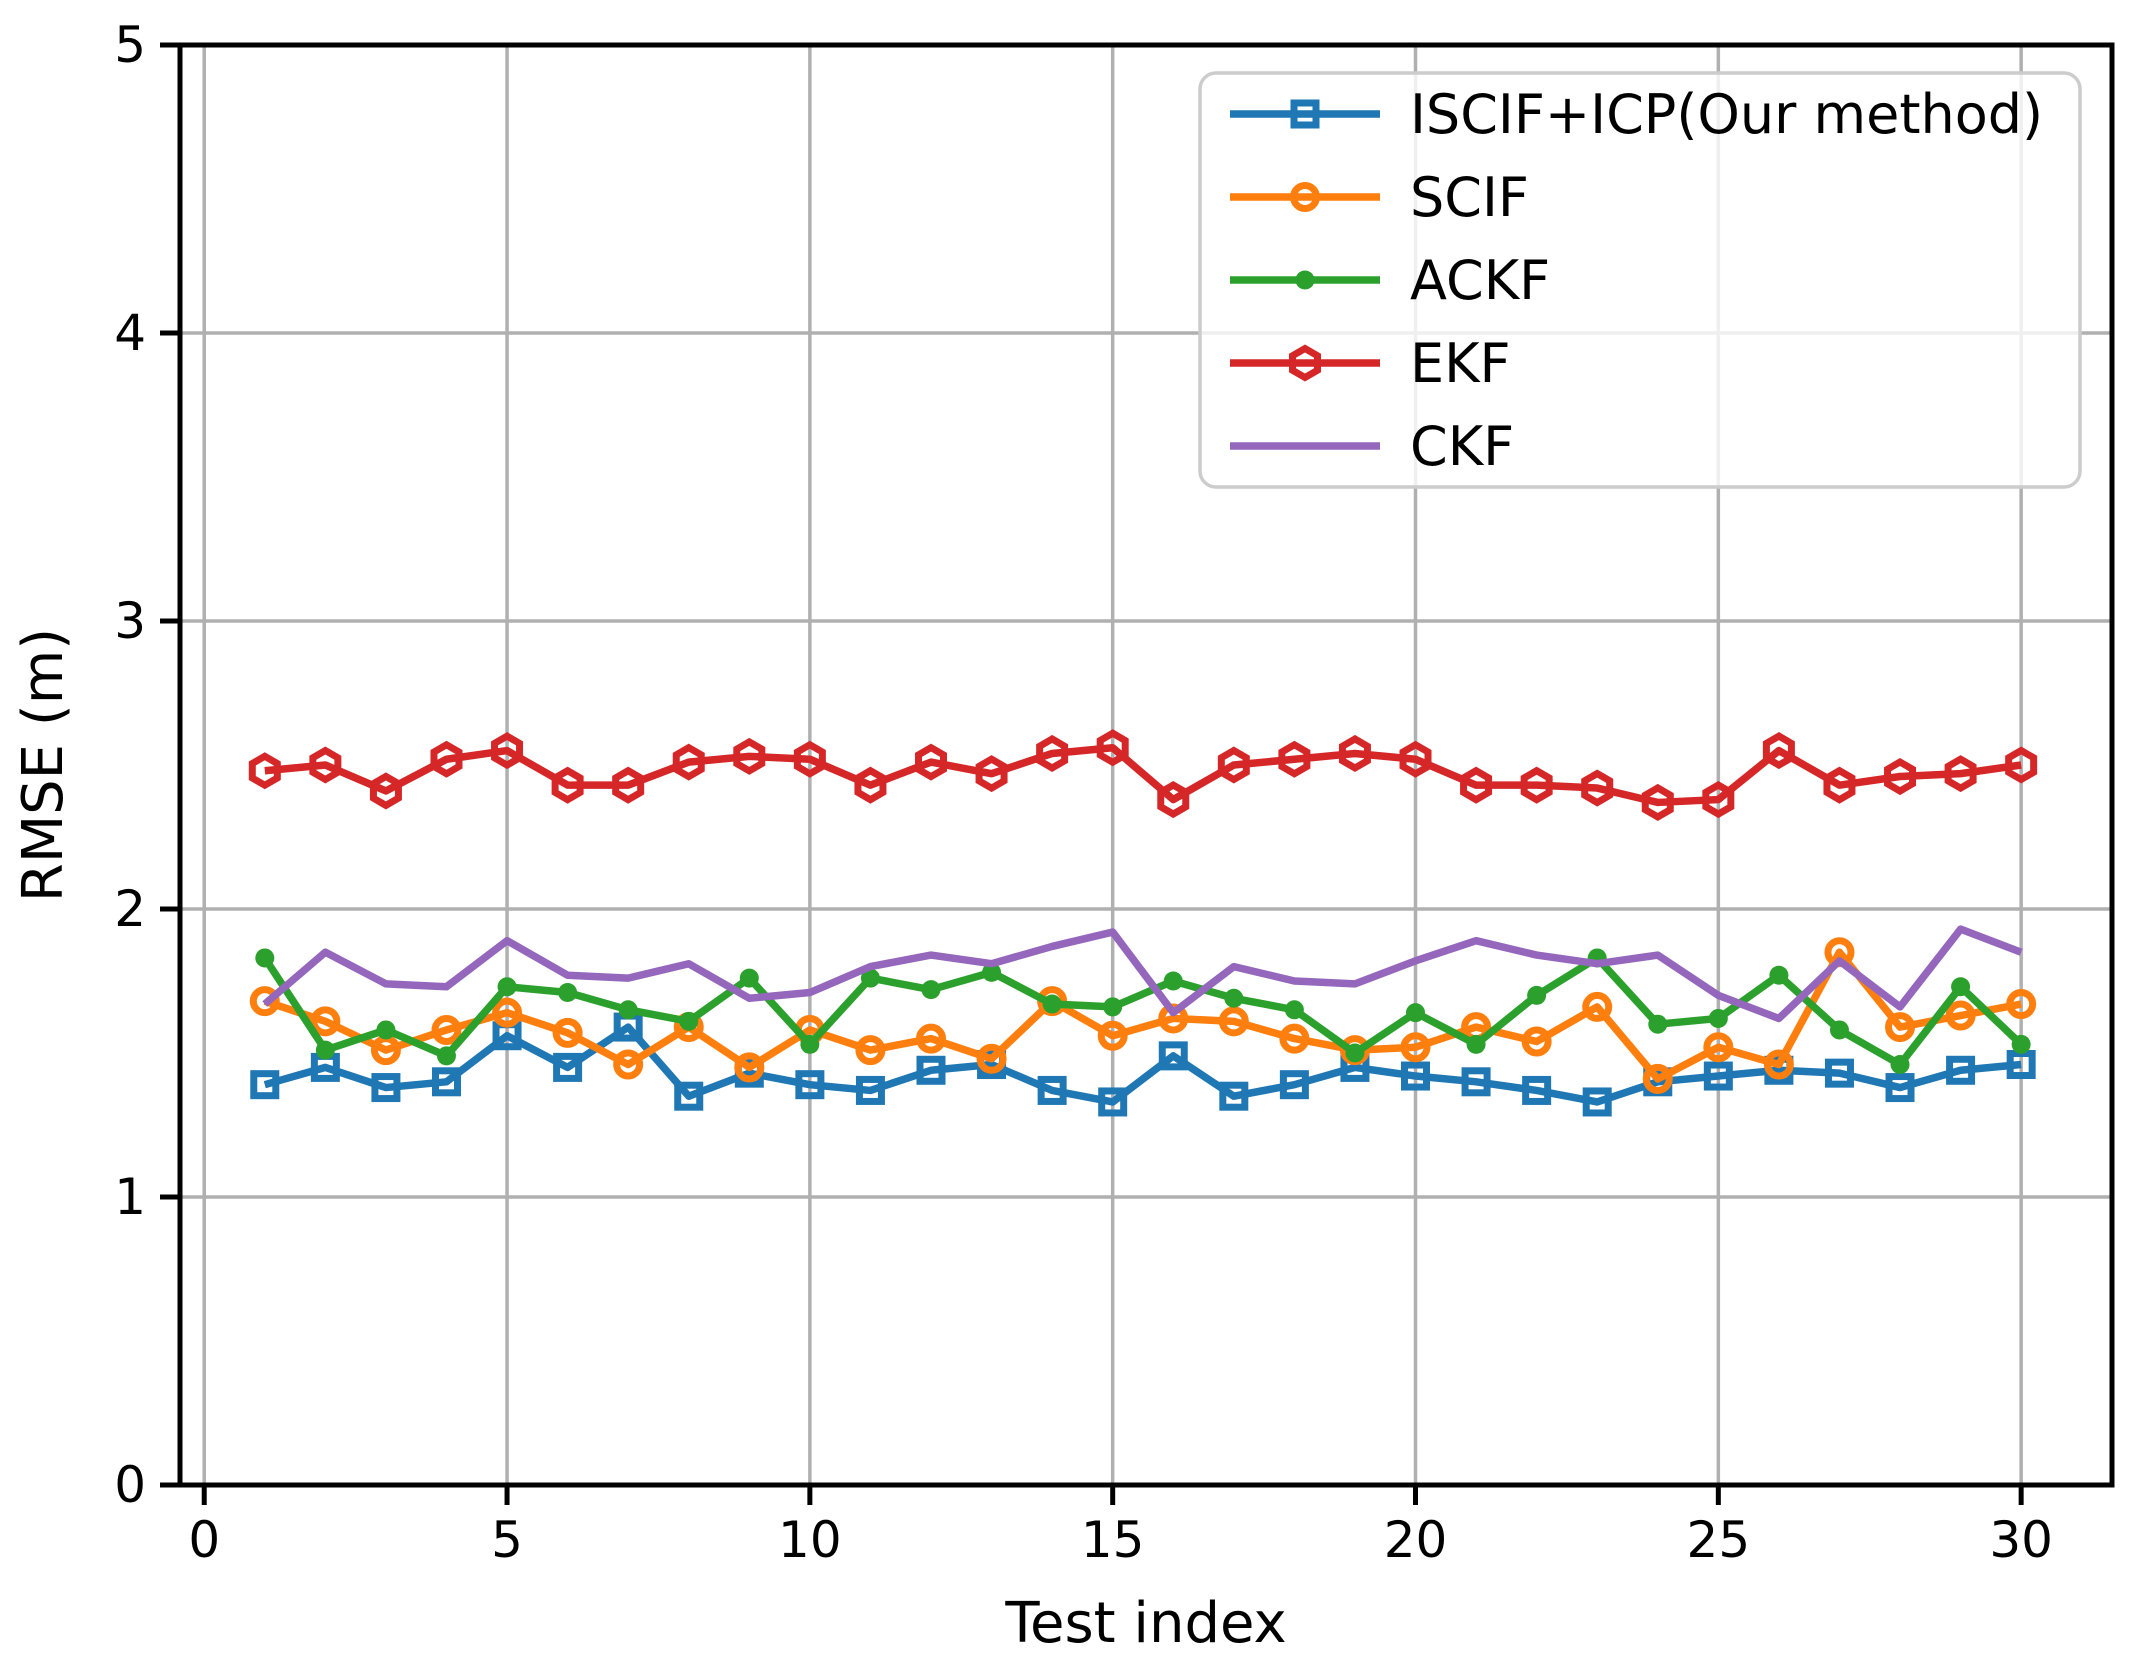 The width and height of the screenshot is (2147, 1667). I want to click on y-tick-label: 2, so click(130, 909).